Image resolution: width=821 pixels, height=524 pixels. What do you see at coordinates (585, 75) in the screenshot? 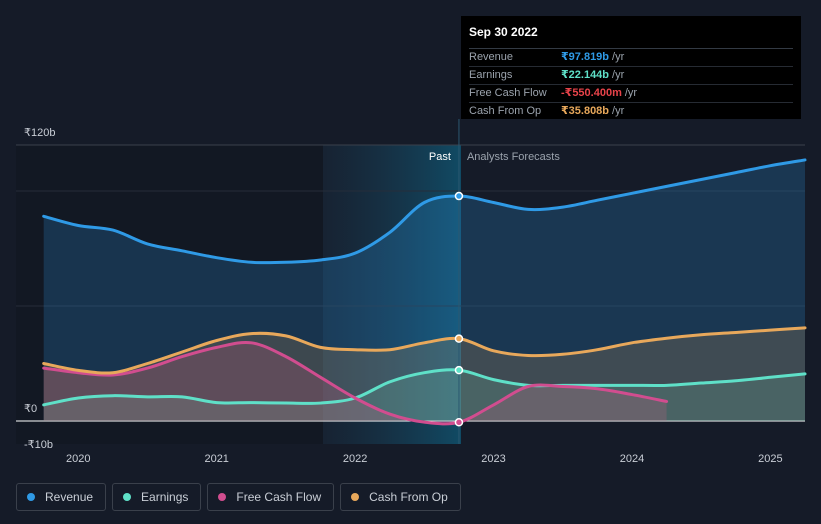
I see `tooltip-value: ₹22.144b` at bounding box center [585, 75].